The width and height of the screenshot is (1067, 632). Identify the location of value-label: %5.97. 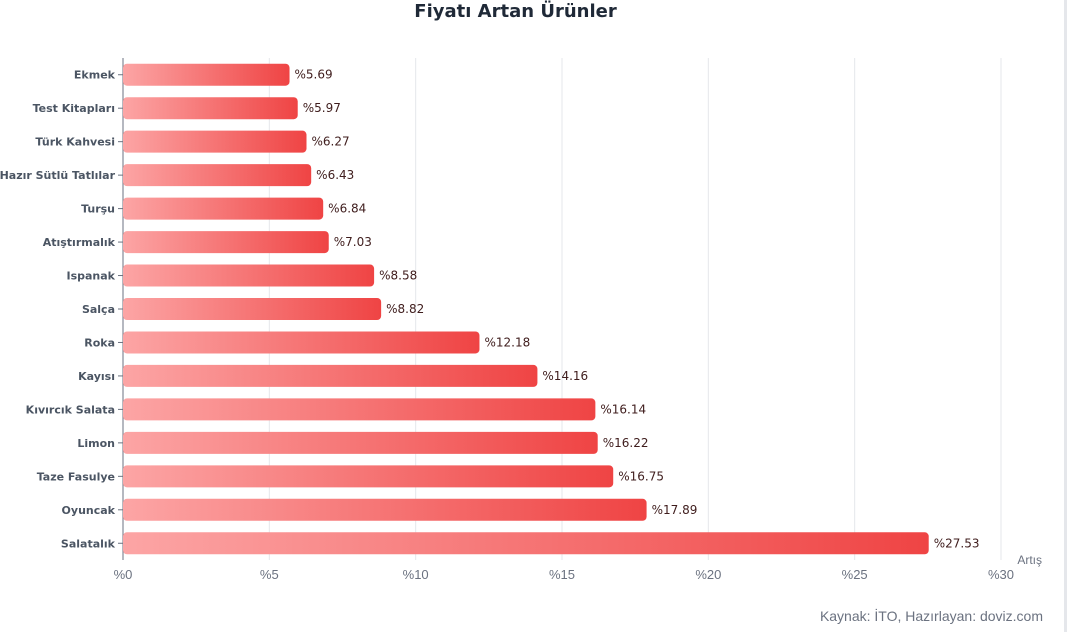
(322, 108).